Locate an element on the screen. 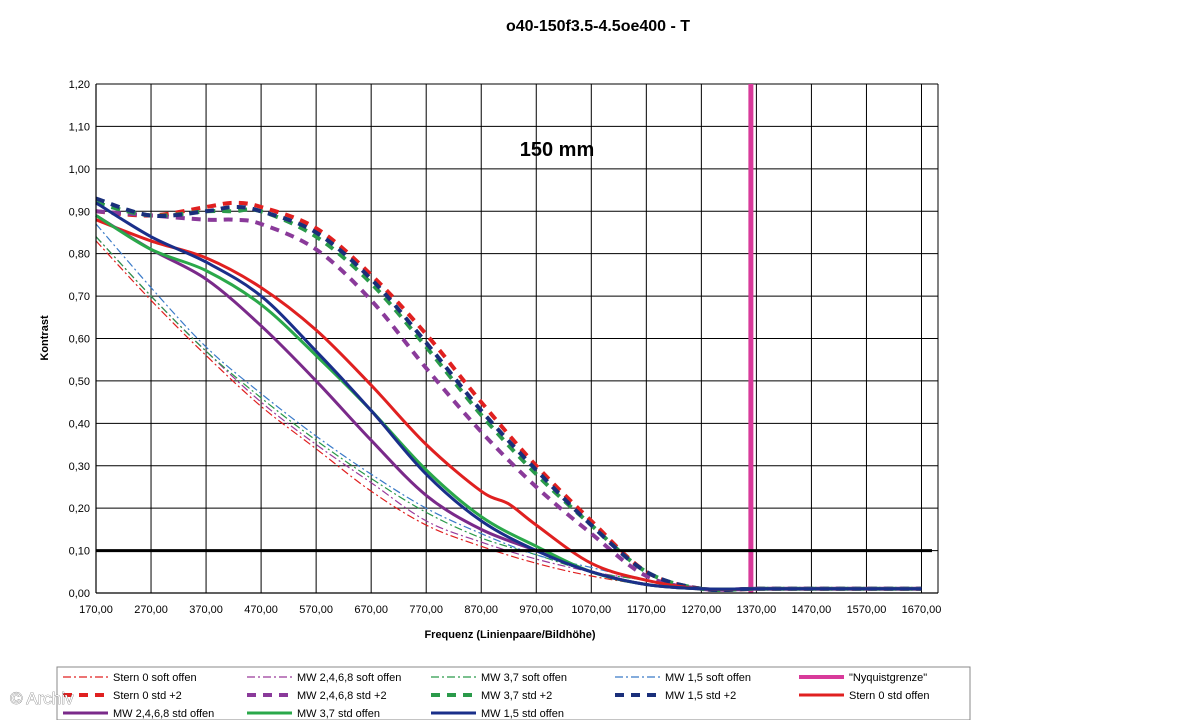 Image resolution: width=1199 pixels, height=720 pixels. x-axis-label: Frequenz (Linienpaare/Bildhöhe) is located at coordinates (509, 635).